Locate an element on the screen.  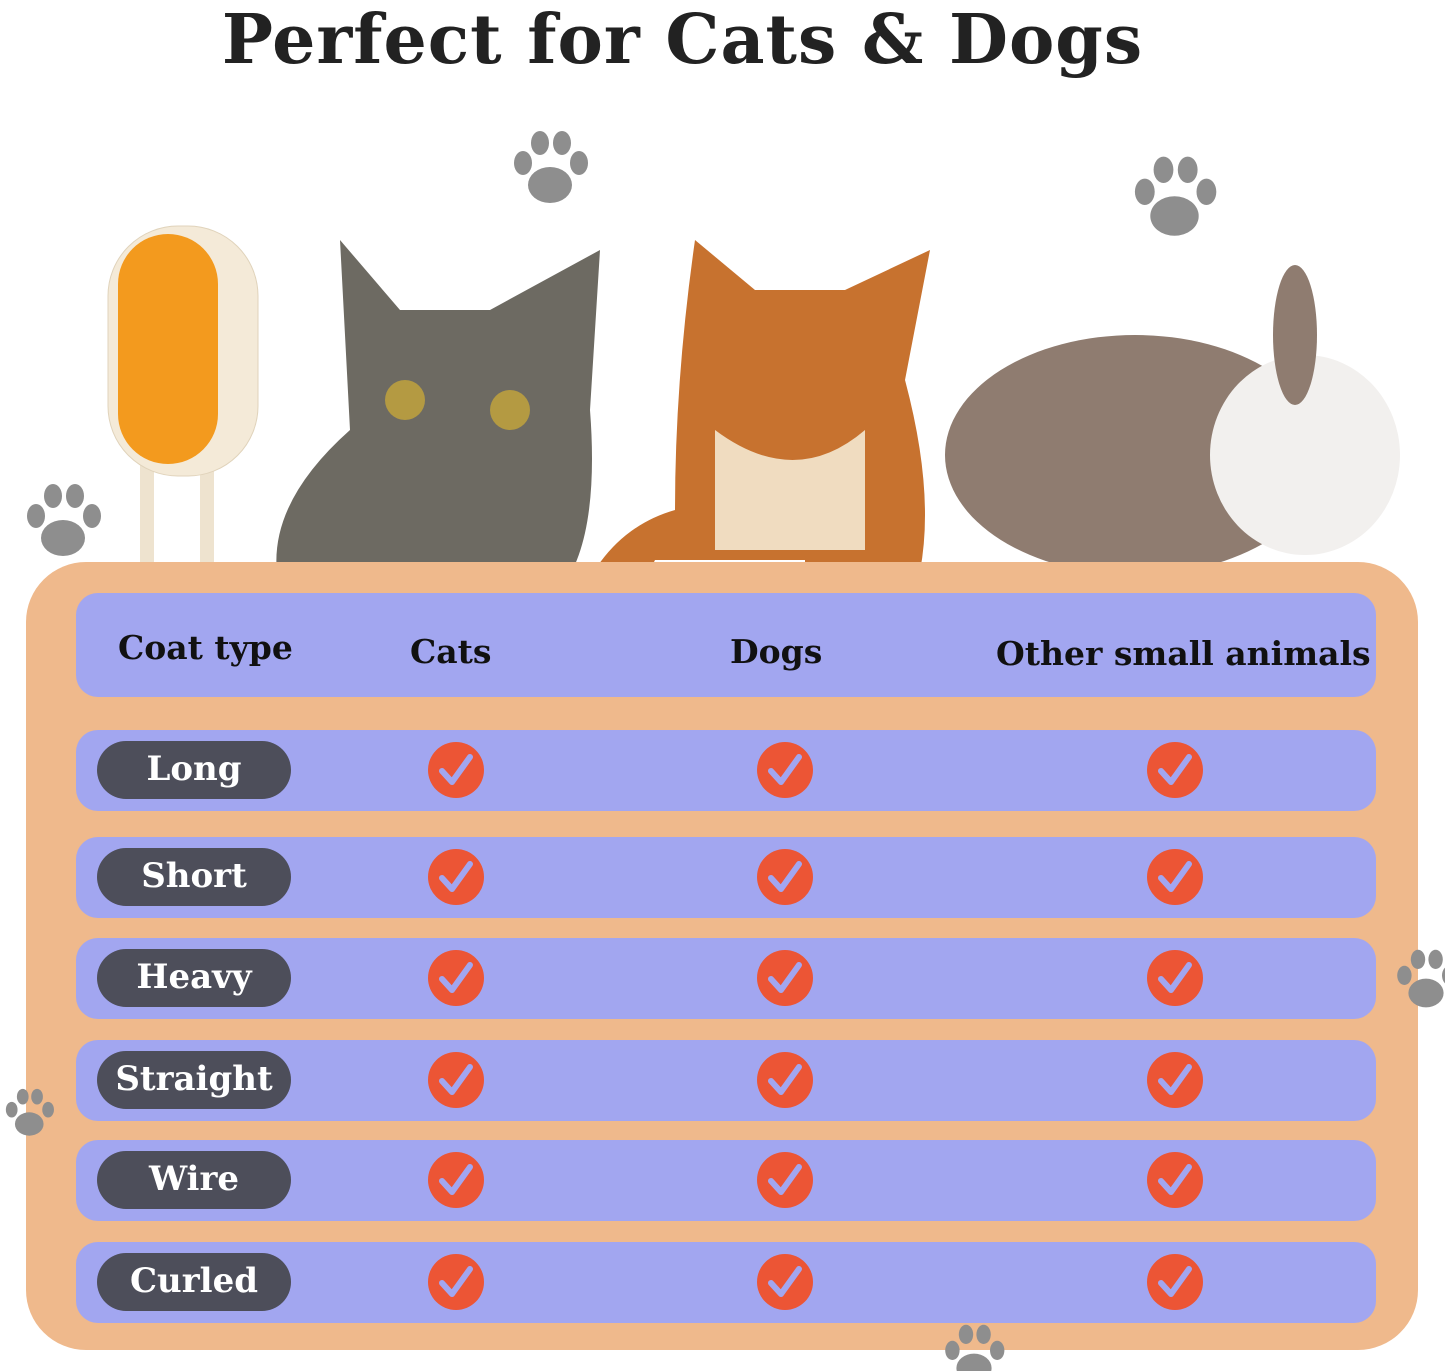
steam-brush-image is located at coordinates (183, 407).